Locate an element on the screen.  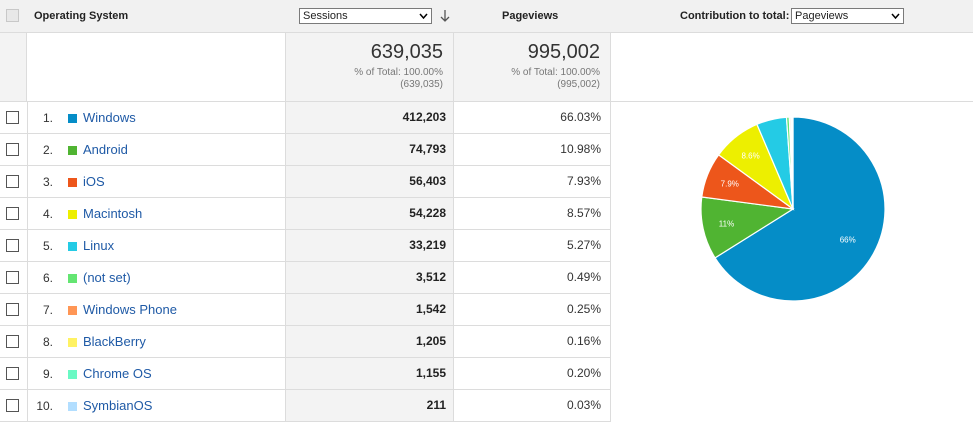
pageviews-total-pct: % of Total: 100.00% is located at coordinates (555, 72).